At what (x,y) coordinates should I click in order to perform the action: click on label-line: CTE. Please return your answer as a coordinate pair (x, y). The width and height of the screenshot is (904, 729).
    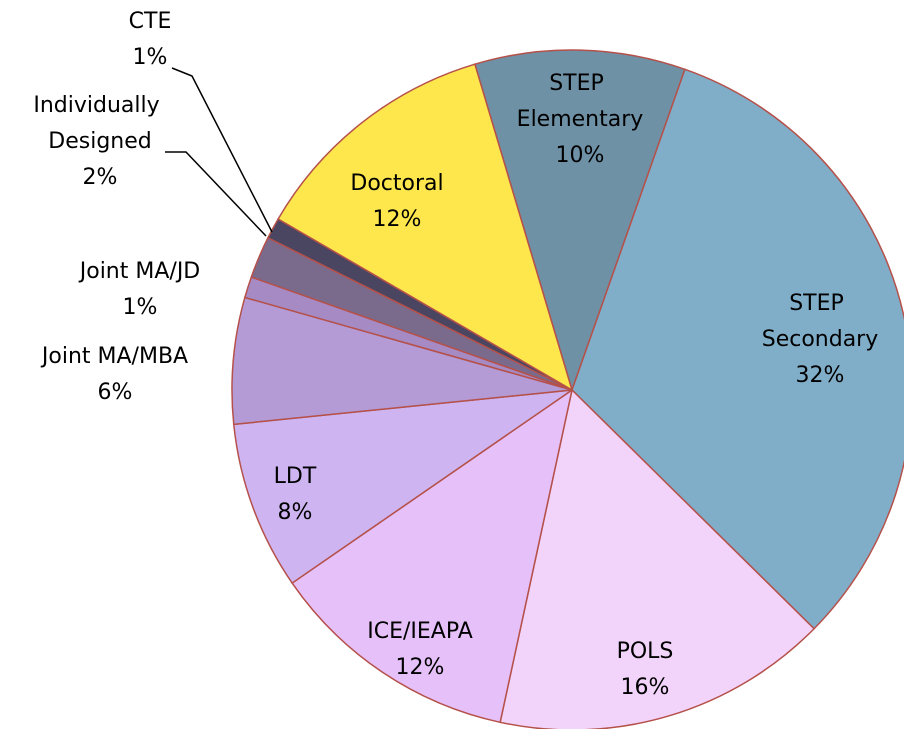
    Looking at the image, I should click on (150, 21).